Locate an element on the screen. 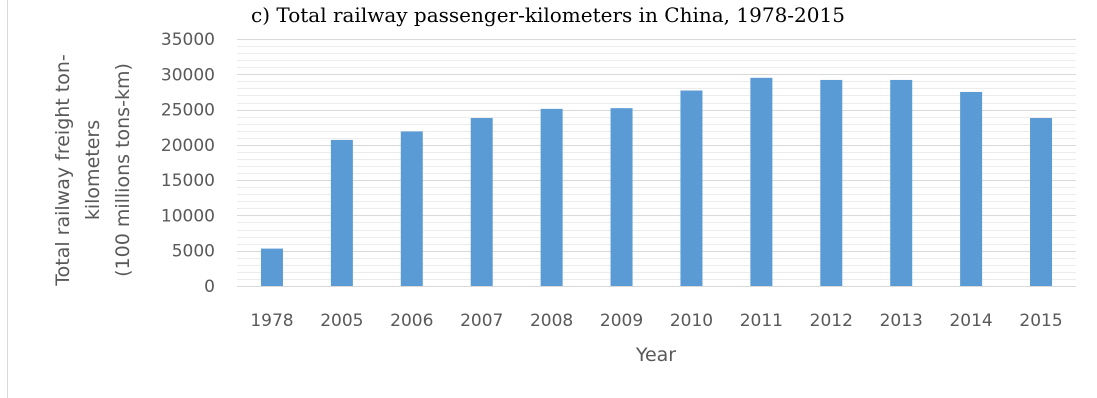  x-axis-title: Year is located at coordinates (655, 355).